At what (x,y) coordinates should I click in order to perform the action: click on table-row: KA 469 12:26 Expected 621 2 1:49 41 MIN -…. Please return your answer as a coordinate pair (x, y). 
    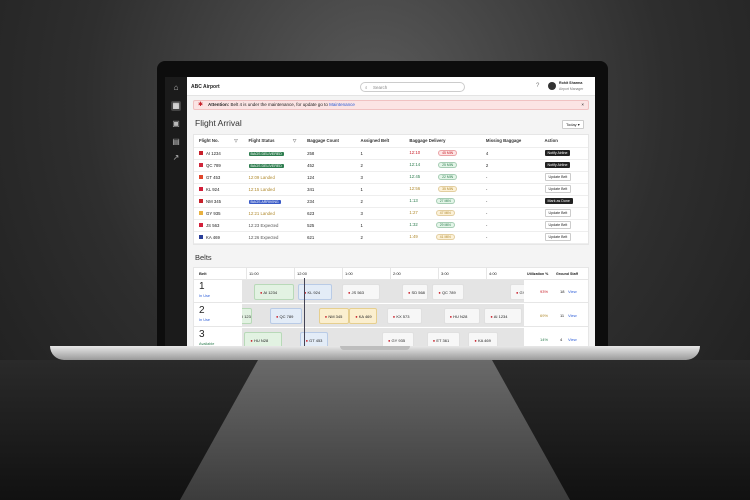
    Looking at the image, I should click on (391, 237).